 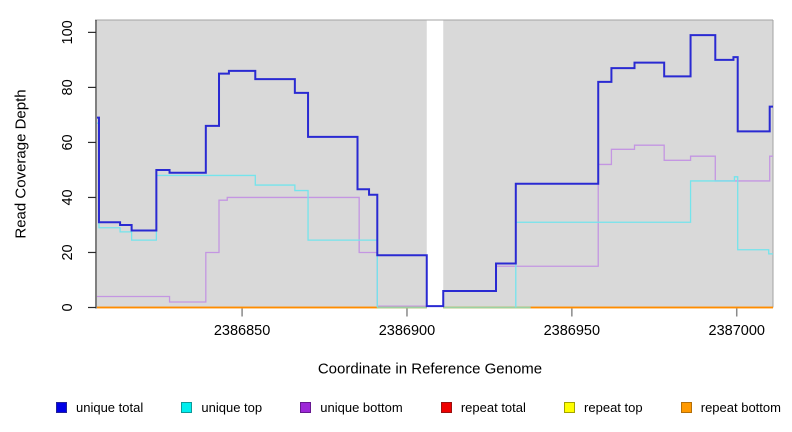 I want to click on y-tick-label: 0, so click(x=68, y=307).